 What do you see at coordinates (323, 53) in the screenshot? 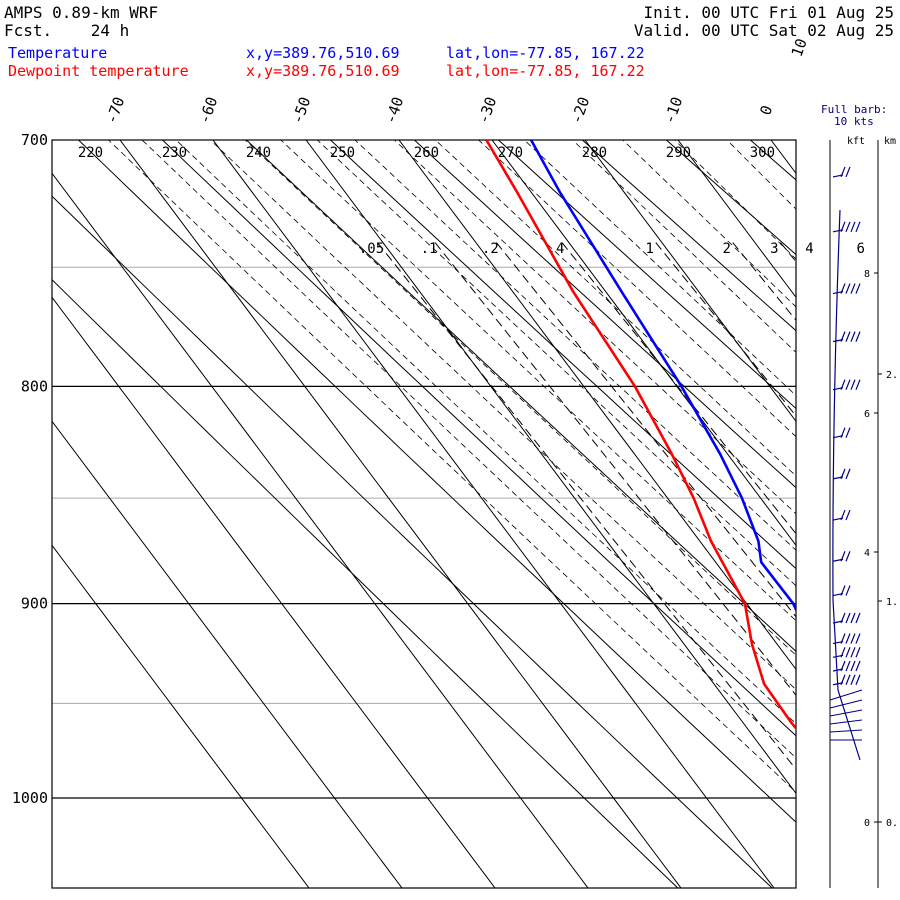
I see `legend-temperature-xy: x,y=389.76,510.69` at bounding box center [323, 53].